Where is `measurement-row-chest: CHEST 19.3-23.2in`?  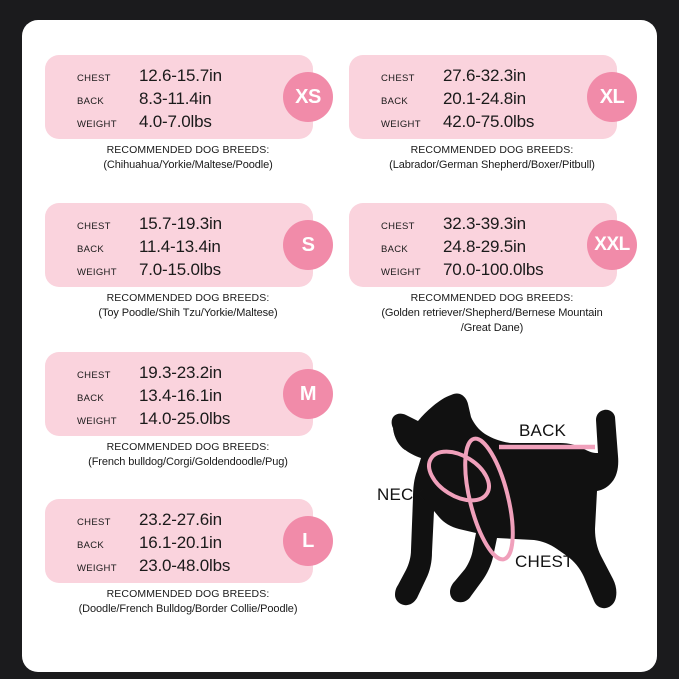 measurement-row-chest: CHEST 19.3-23.2in is located at coordinates (190, 372).